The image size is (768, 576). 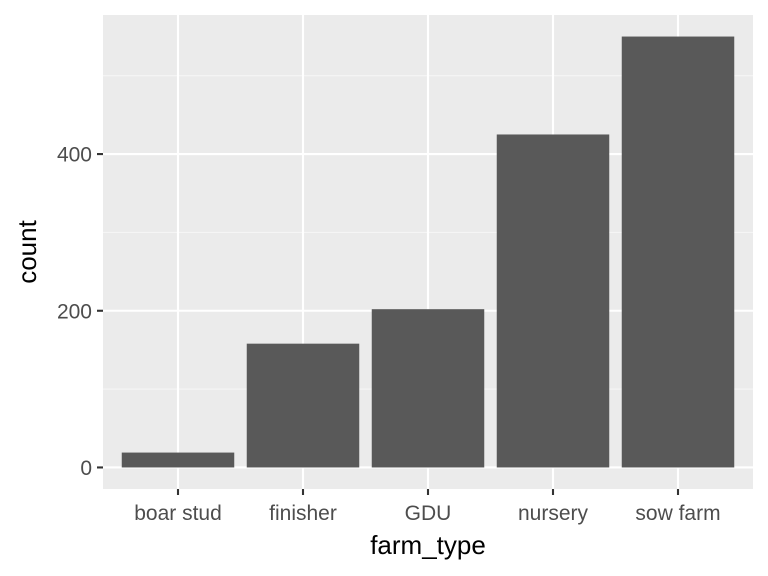 I want to click on y-tick-label: 400, so click(x=74, y=155).